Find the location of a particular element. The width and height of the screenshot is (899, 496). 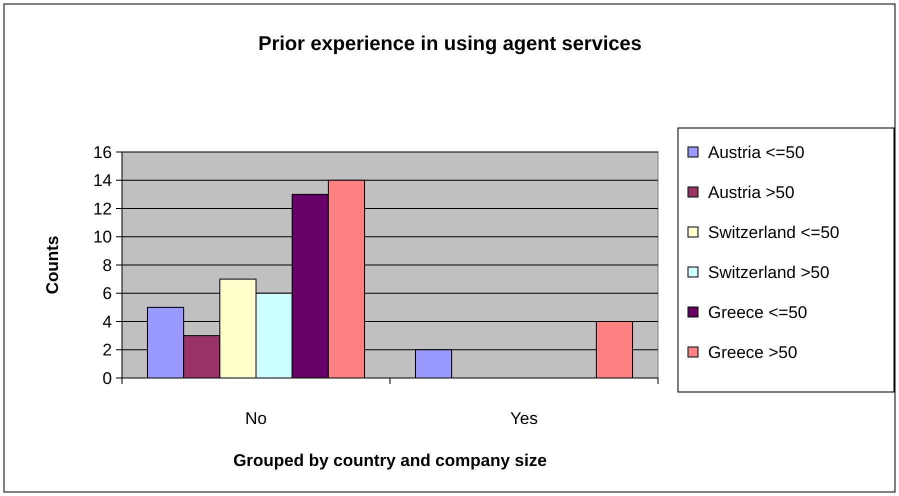

y-tick-label: 6 is located at coordinates (107, 294).